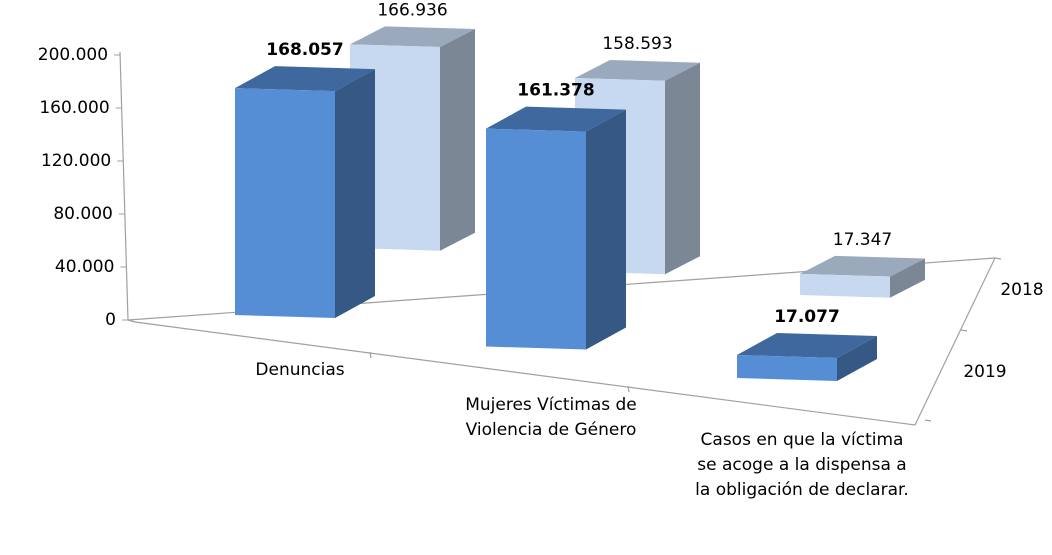 Image resolution: width=1052 pixels, height=555 pixels. Describe the element at coordinates (1021, 290) in the screenshot. I see `depth-axis-label: 2018` at that location.